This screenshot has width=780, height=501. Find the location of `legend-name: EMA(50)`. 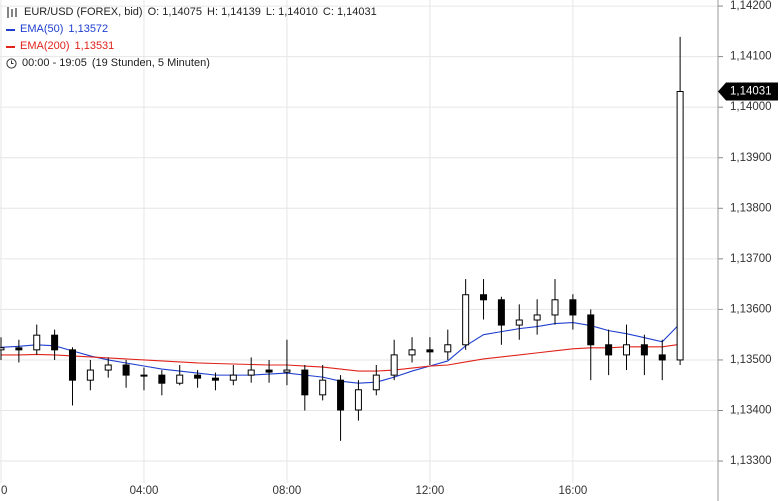

legend-name: EMA(50) is located at coordinates (42, 29).